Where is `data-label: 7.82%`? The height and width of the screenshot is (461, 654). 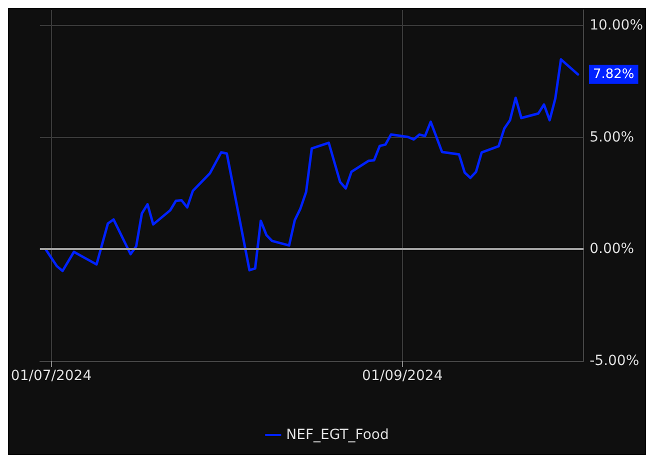
data-label: 7.82% is located at coordinates (613, 74).